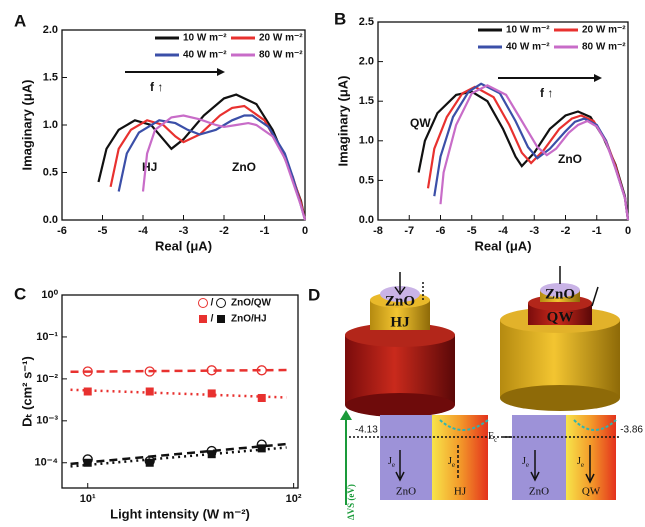  Describe the element at coordinates (180, 513) in the screenshot. I see `x-axis-label: Light intensity (W m⁻²)` at that location.